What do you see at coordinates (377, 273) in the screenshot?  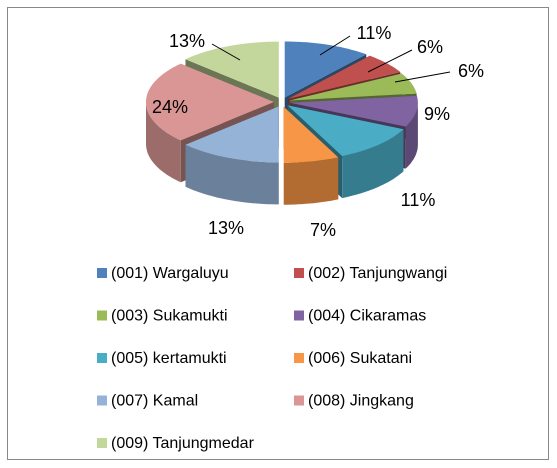 I see `legend-label: (002) Tanjungwangi` at bounding box center [377, 273].